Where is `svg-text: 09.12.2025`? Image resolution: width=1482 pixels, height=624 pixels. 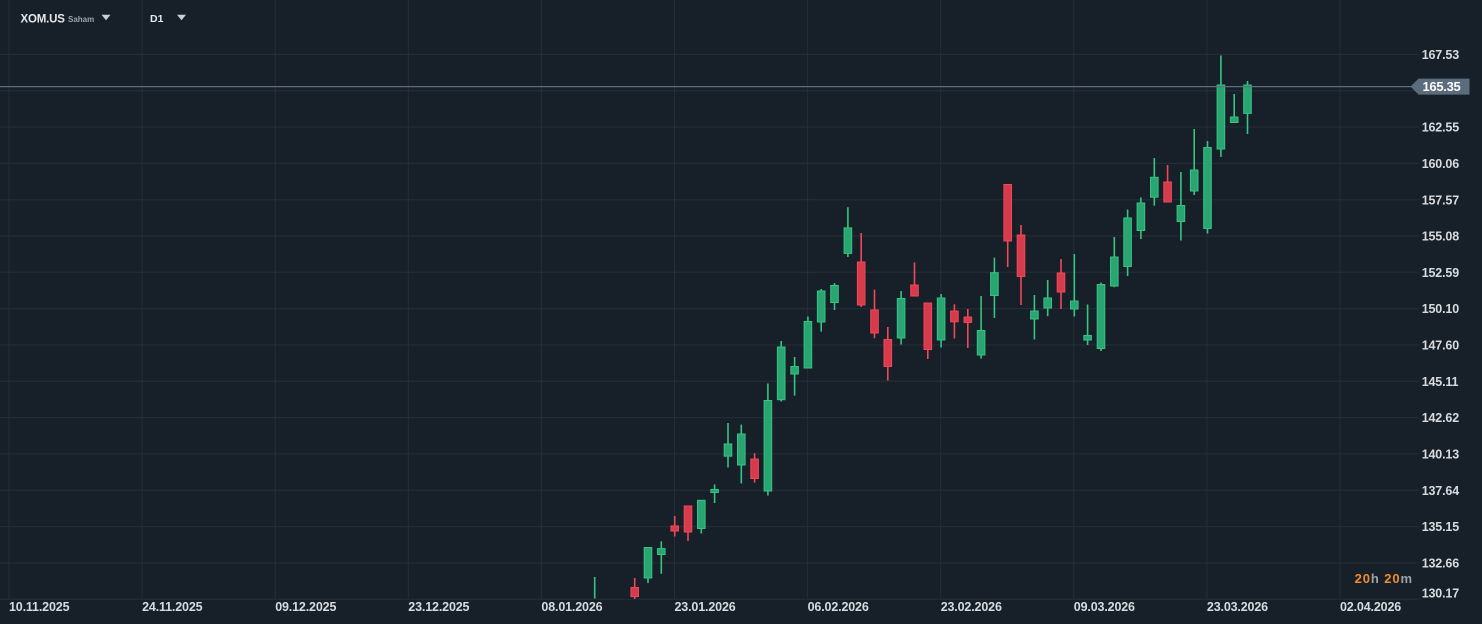
svg-text: 09.12.2025 is located at coordinates (305, 607).